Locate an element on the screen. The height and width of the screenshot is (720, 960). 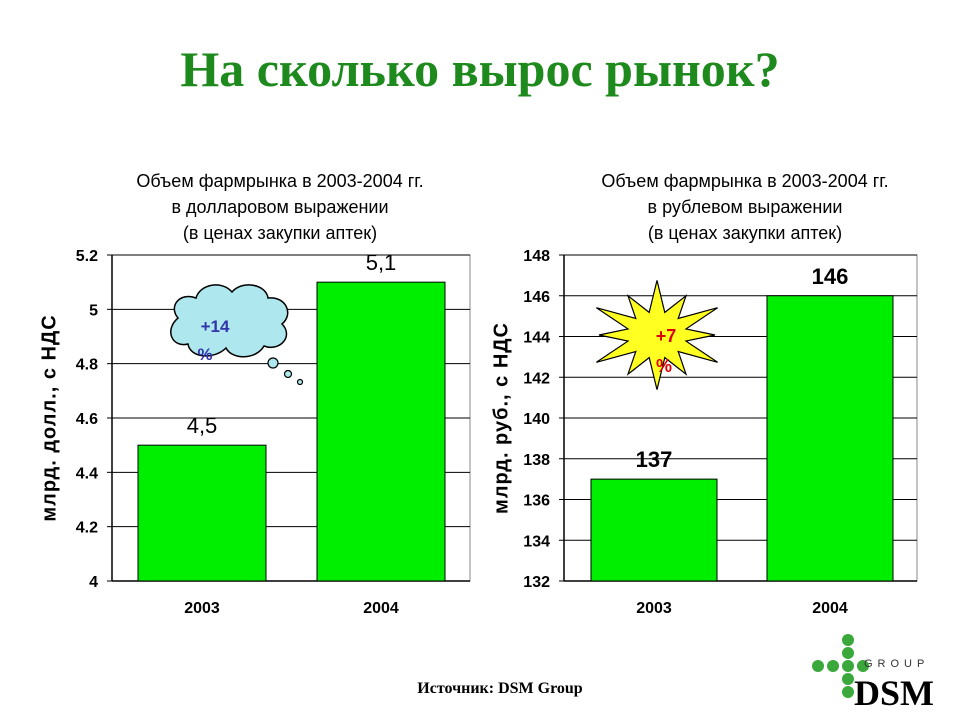
y-tick-label: 4 is located at coordinates (93, 582).